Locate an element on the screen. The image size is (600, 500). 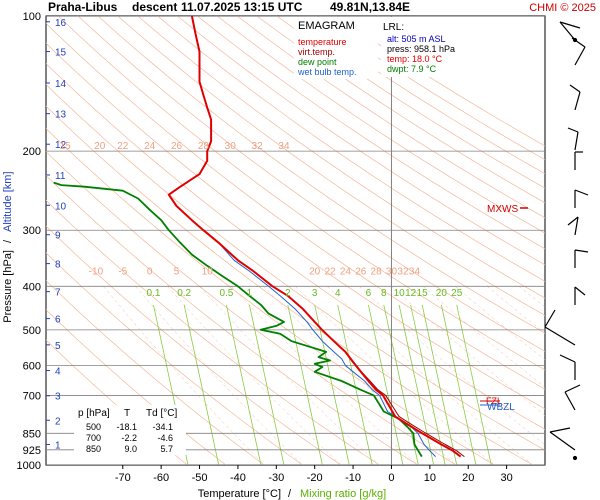
table-header-p: p [hPa] is located at coordinates (94, 413).